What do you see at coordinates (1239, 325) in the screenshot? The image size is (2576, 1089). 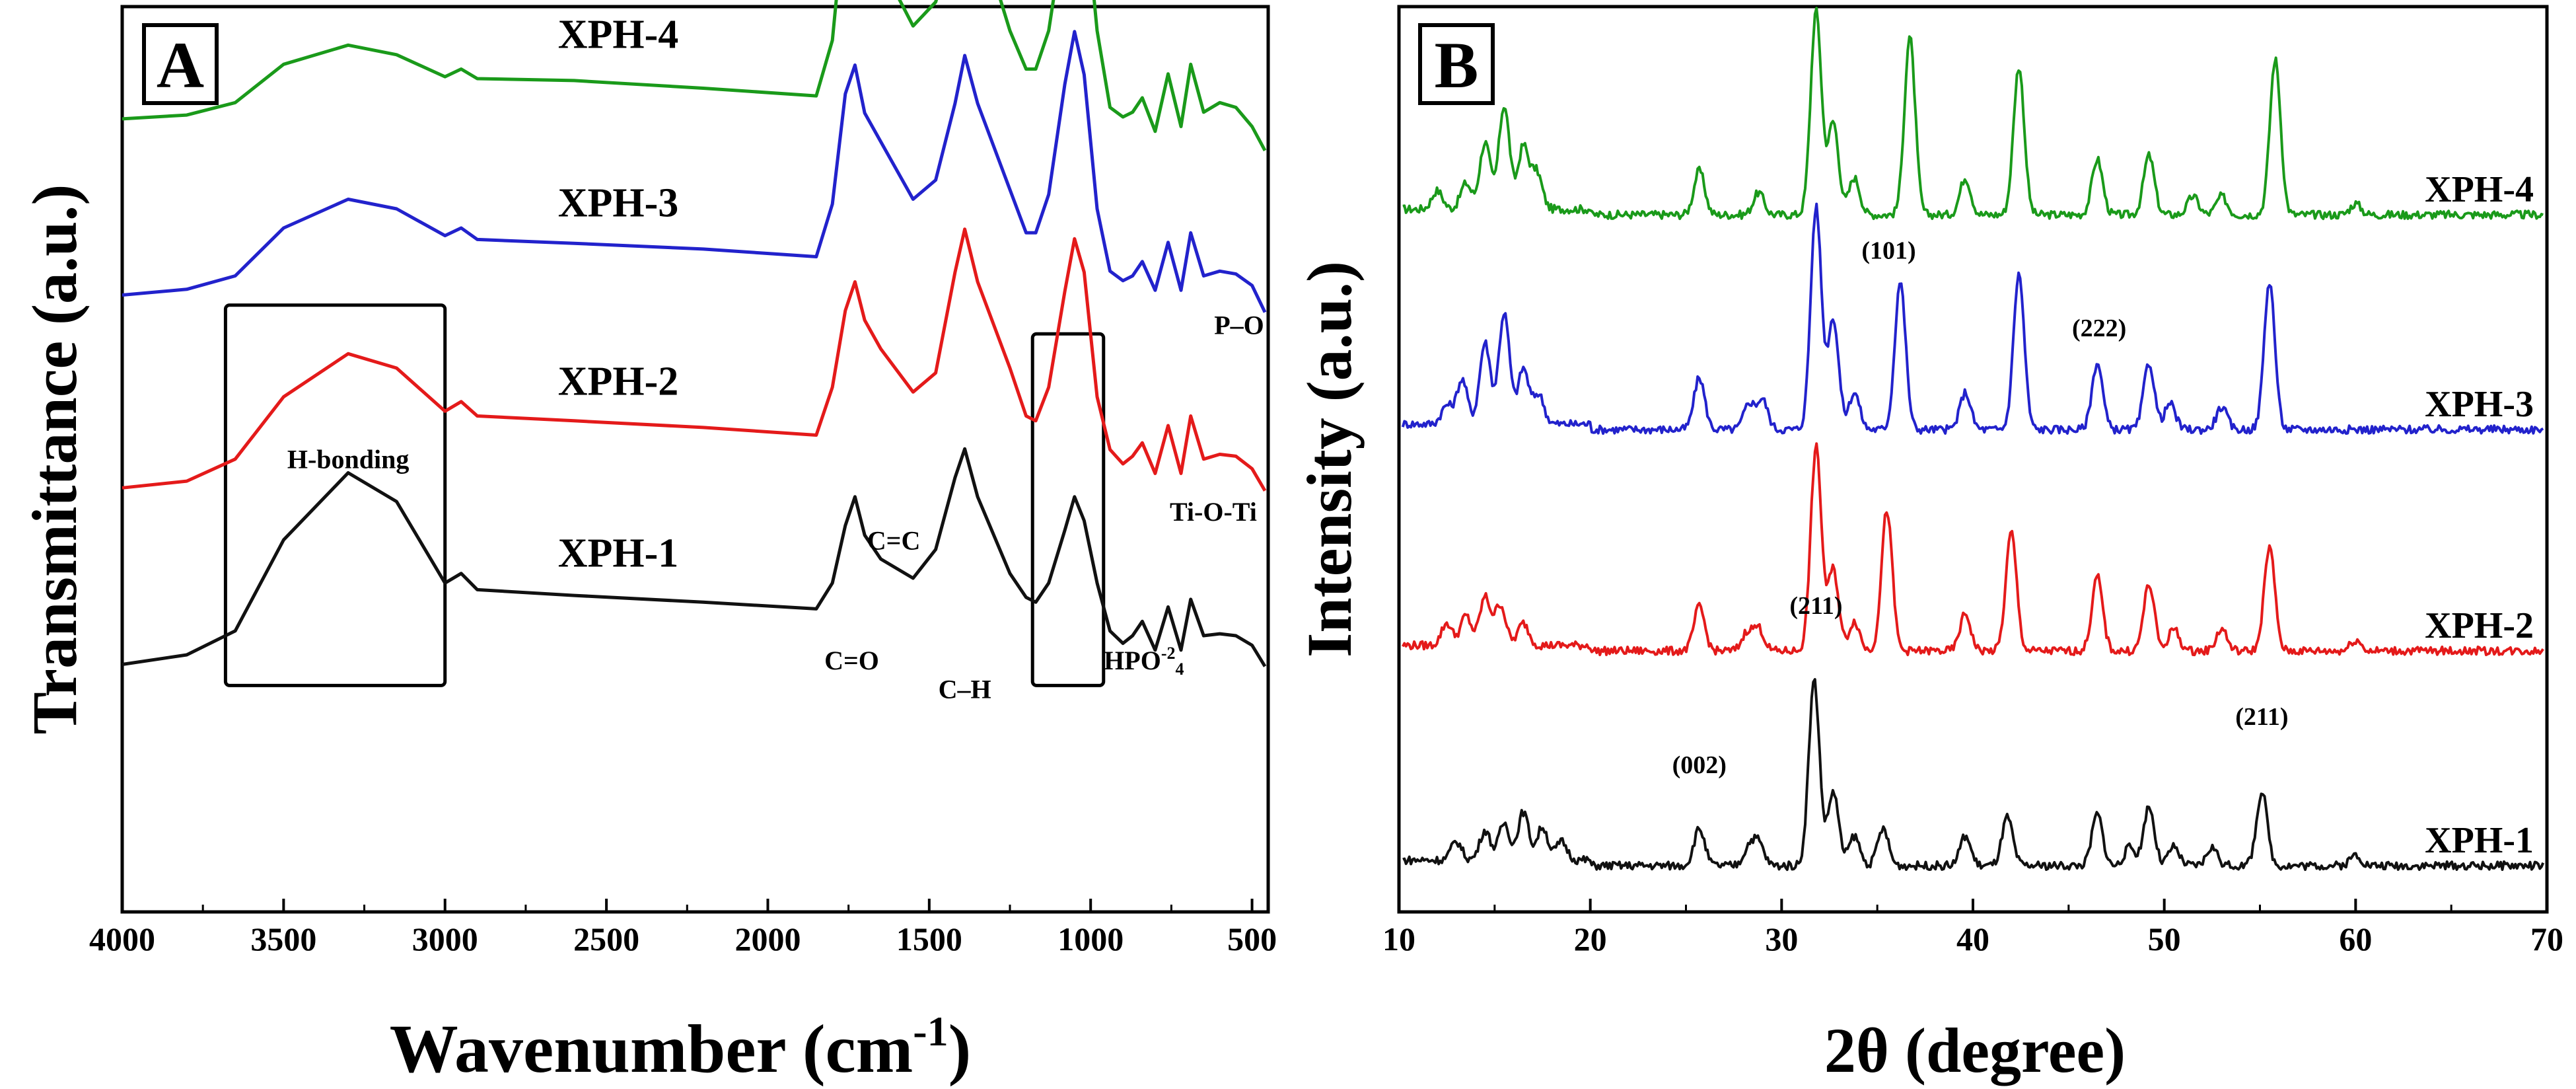 I see `annotation-a-p-o: P–O` at bounding box center [1239, 325].